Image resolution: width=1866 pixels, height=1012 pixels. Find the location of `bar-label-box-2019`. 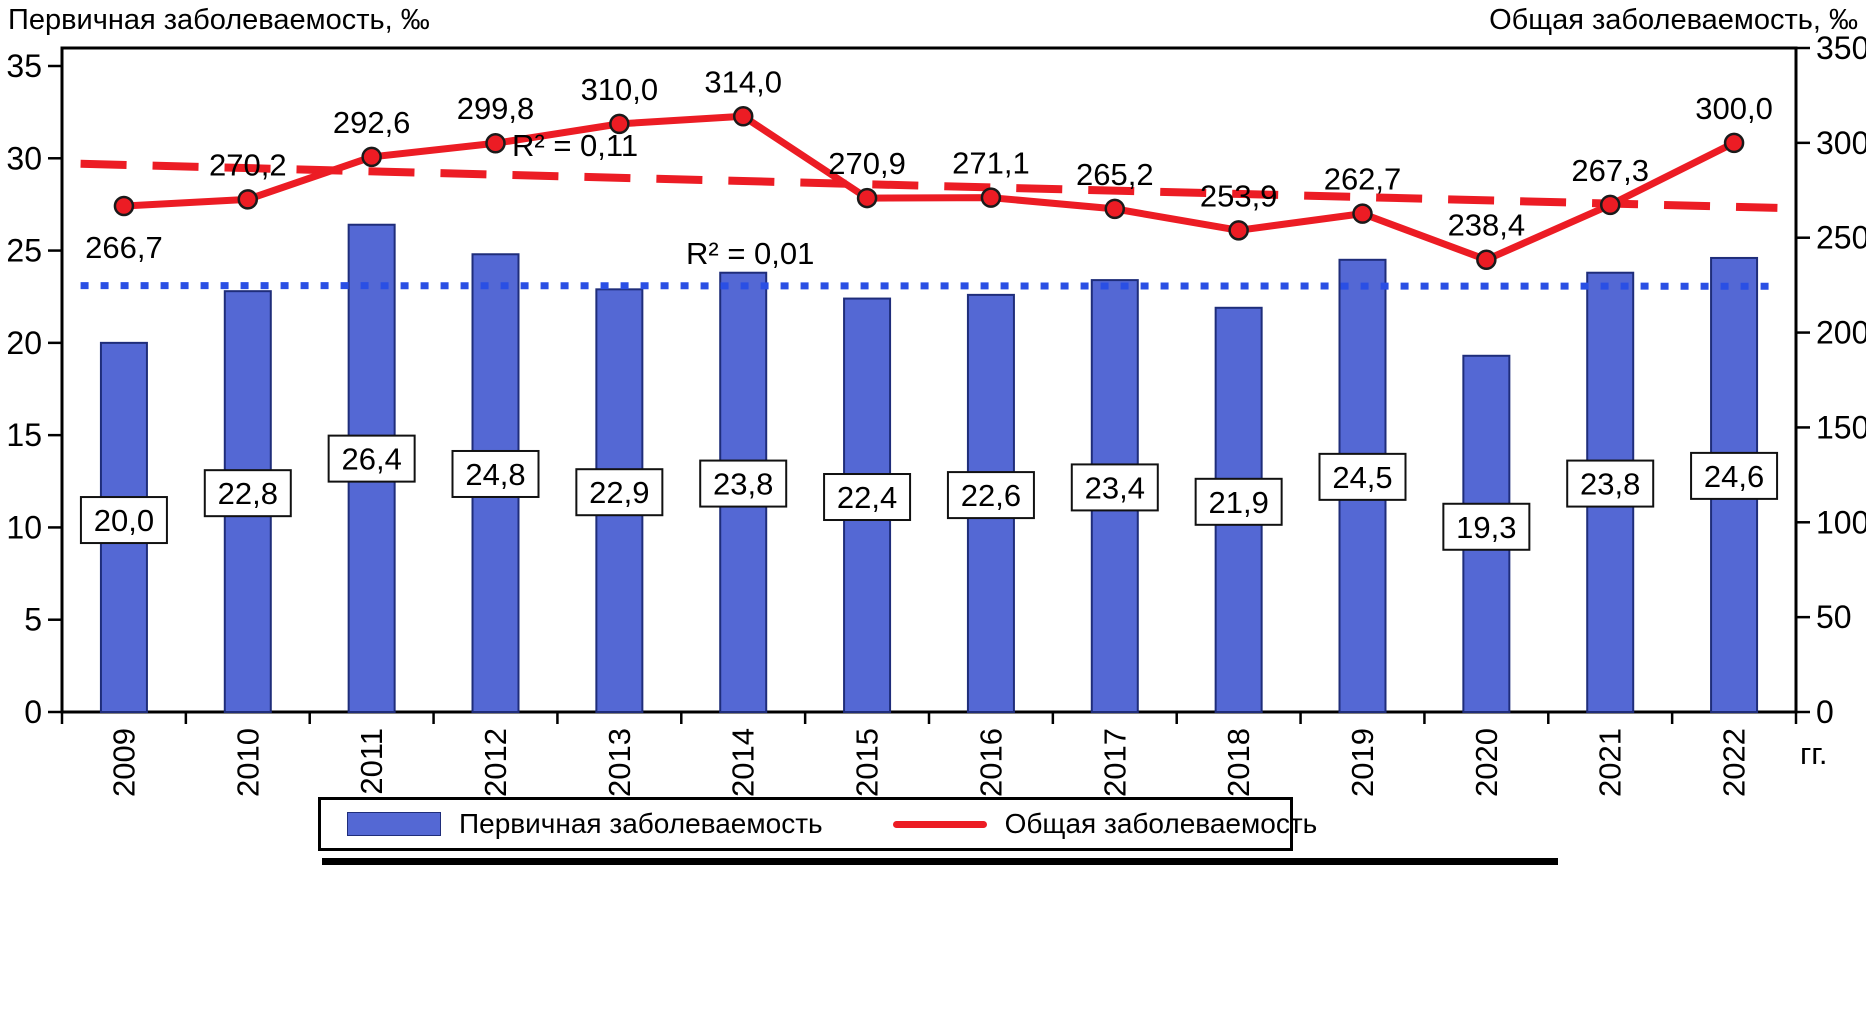

bar-label-box-2019 is located at coordinates (1362, 476).